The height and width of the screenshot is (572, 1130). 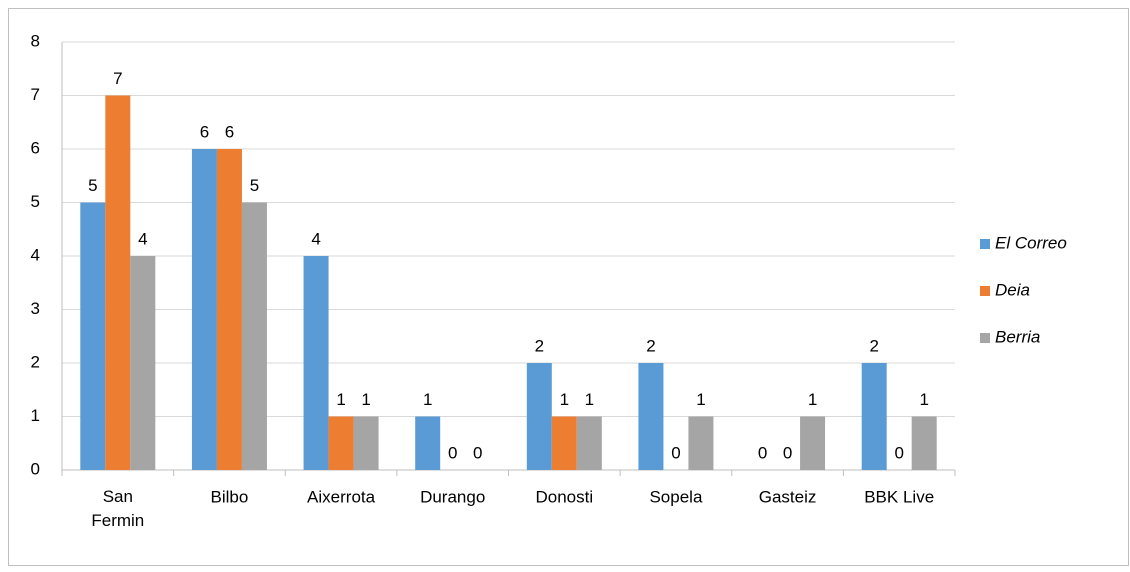 I want to click on y-tick-label: 0, so click(x=35, y=468).